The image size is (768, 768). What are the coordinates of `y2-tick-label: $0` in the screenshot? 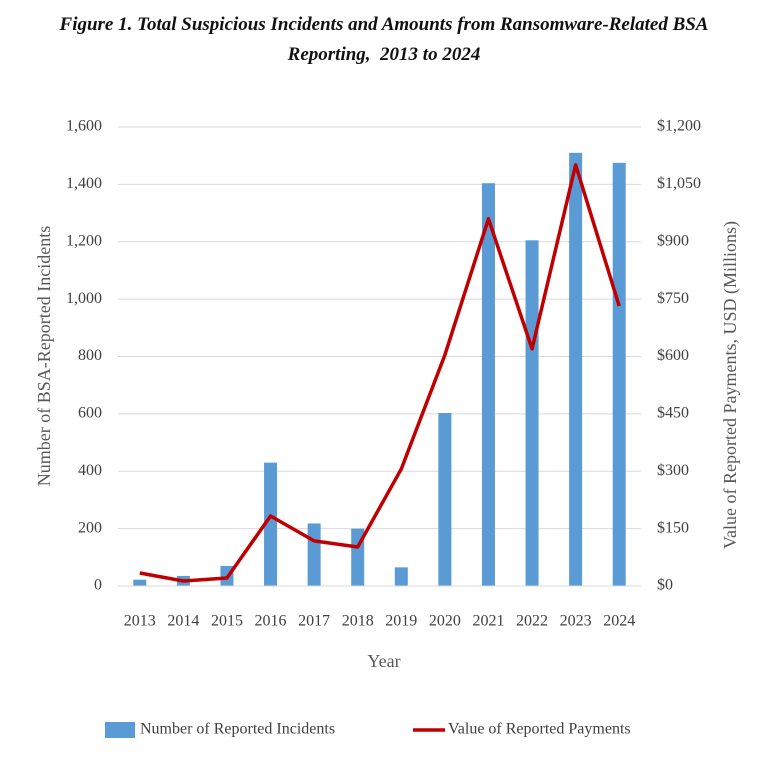 It's located at (665, 585).